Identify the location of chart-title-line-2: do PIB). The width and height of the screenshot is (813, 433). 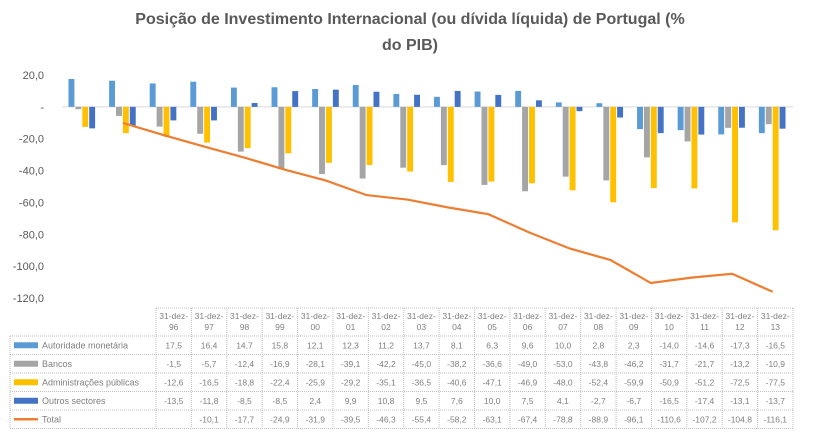
(410, 45).